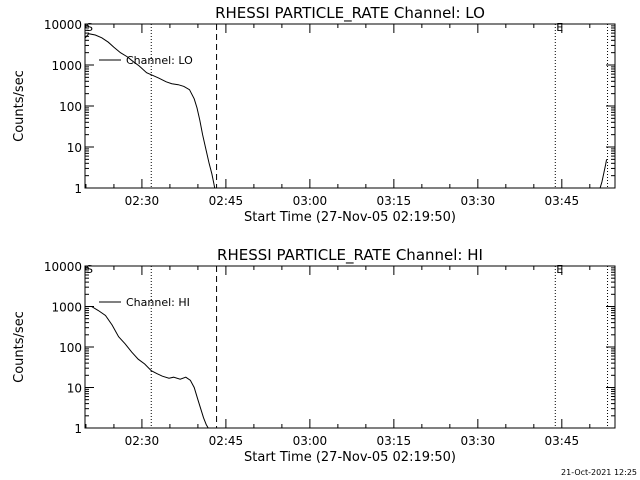 The width and height of the screenshot is (640, 480). What do you see at coordinates (159, 60) in the screenshot?
I see `legend-label: Channel: LO` at bounding box center [159, 60].